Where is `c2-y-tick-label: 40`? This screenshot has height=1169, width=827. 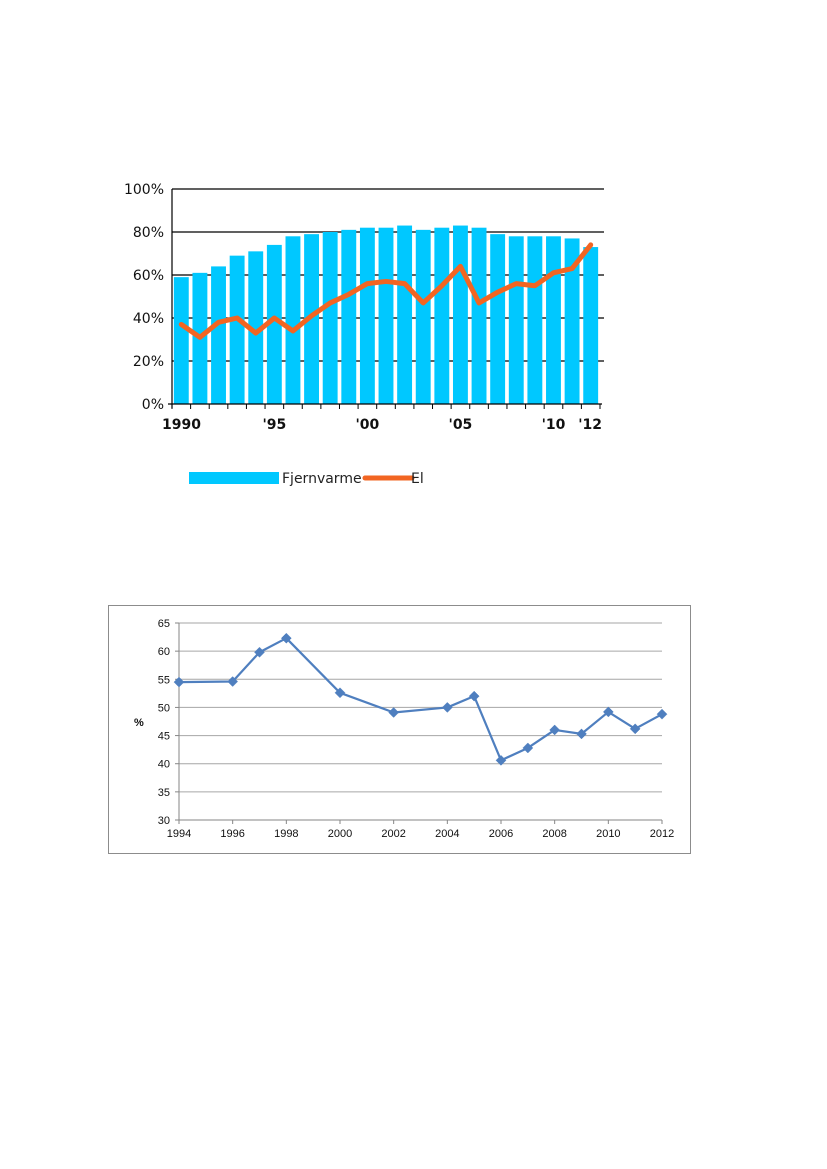 c2-y-tick-label: 40 is located at coordinates (164, 765).